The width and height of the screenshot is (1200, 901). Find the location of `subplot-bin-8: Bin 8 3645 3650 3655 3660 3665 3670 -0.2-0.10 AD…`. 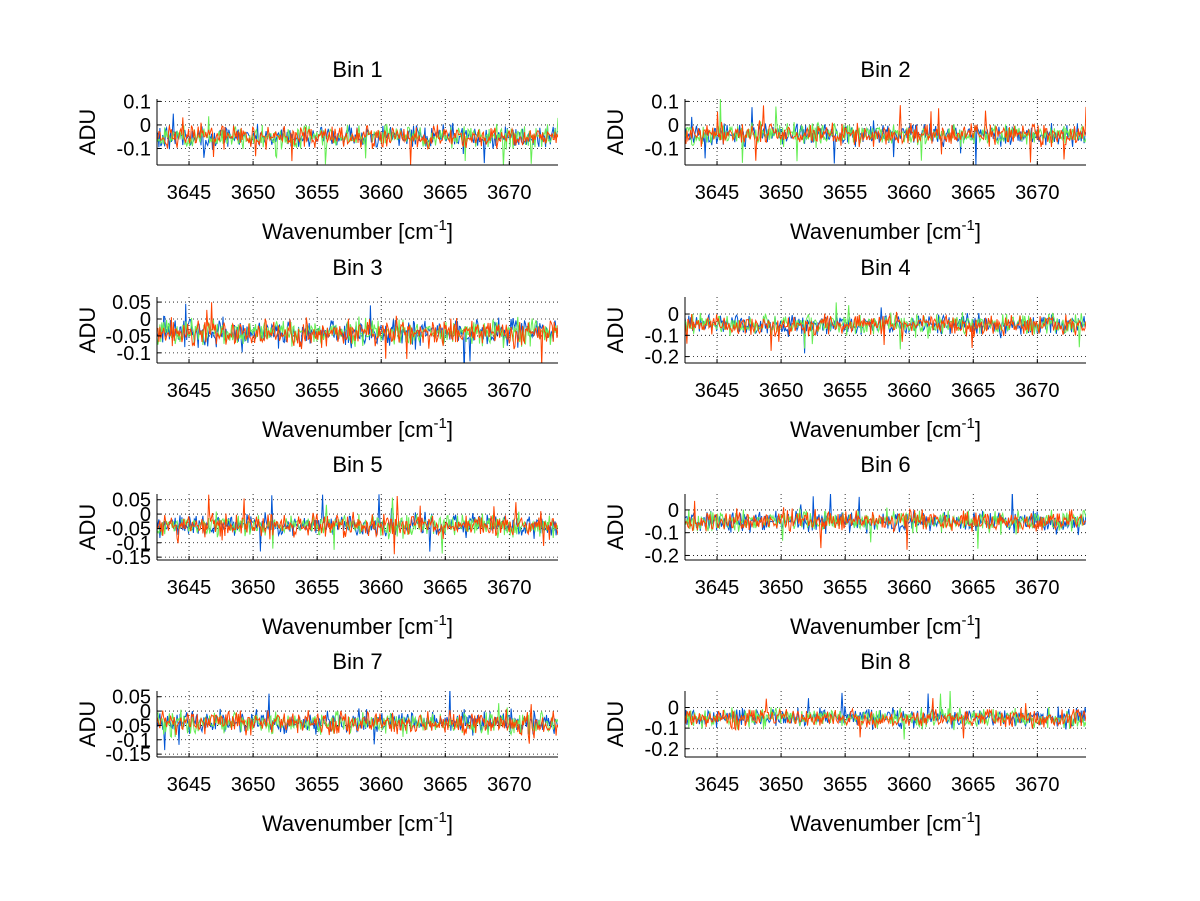

subplot-bin-8: Bin 8 3645 3650 3655 3660 3665 3670 -0.2-0.10 AD… is located at coordinates (844, 742).